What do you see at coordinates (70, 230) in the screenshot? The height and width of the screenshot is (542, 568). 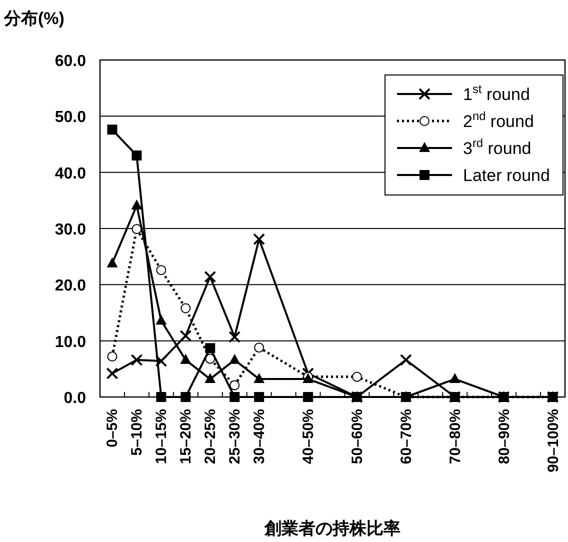 I see `y-tick-label: 30.0` at bounding box center [70, 230].